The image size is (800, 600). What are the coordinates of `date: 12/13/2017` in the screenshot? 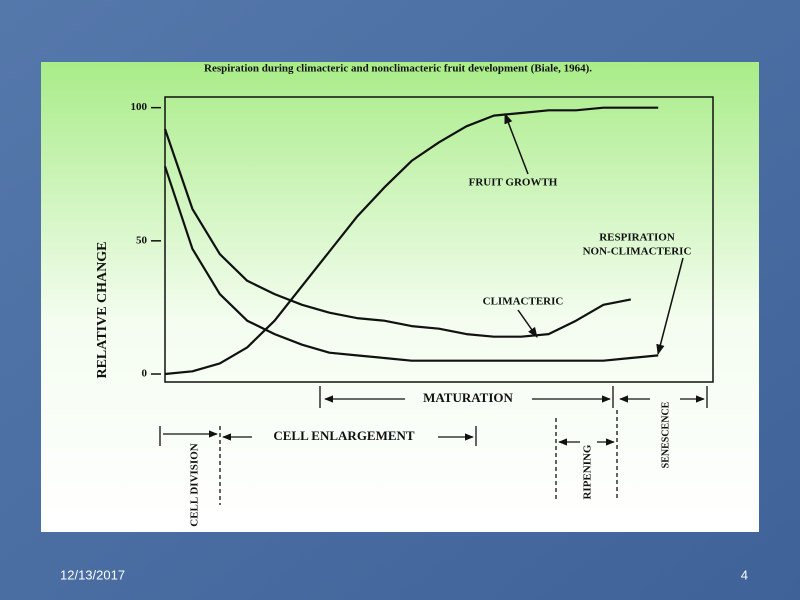 It's located at (92, 574).